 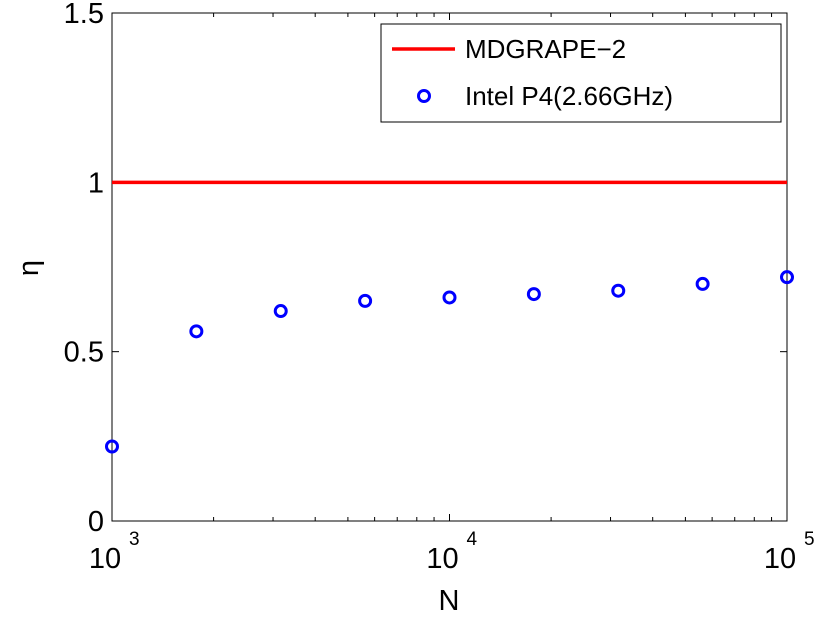 I want to click on y-tick-label: 0, so click(x=96, y=522).